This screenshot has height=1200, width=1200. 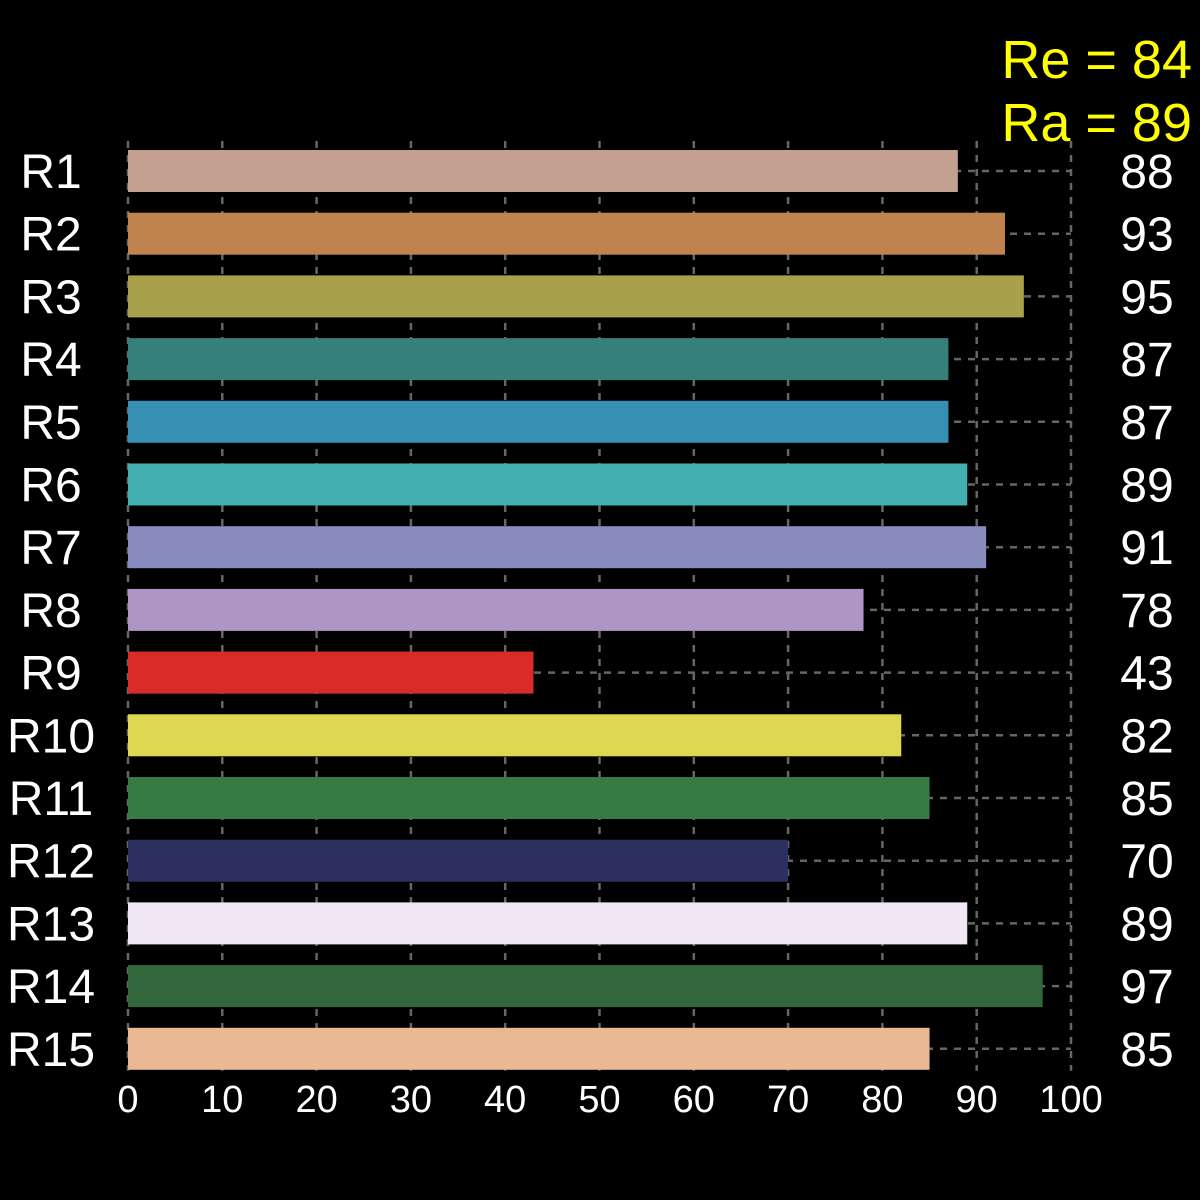 What do you see at coordinates (977, 1100) in the screenshot?
I see `x-tick-label: 90` at bounding box center [977, 1100].